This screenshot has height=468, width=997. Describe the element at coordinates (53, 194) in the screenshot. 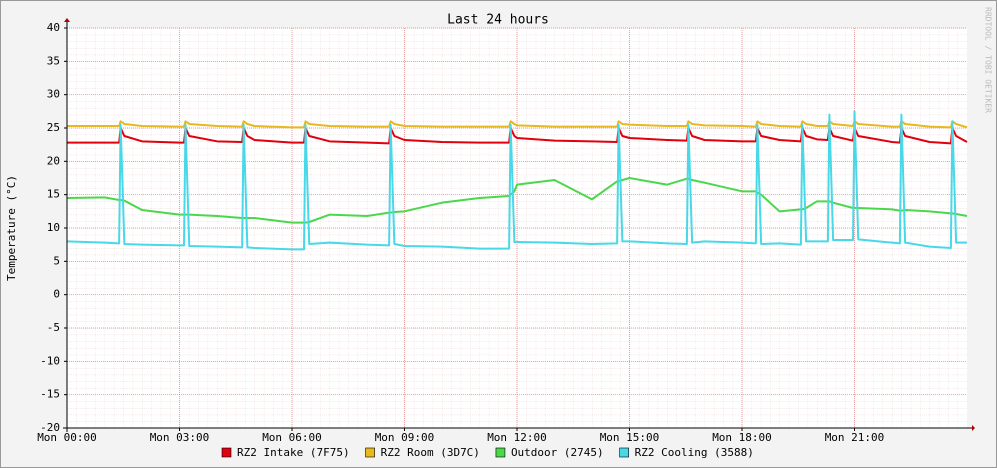

I see `y-tick-label: 15` at that location.